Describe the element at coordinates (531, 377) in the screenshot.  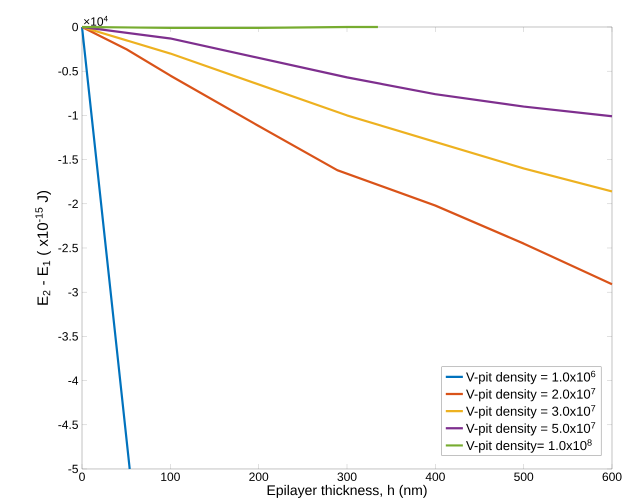
I see `legend-label: V-pit density = 1.0x10$^{6}$` at that location.